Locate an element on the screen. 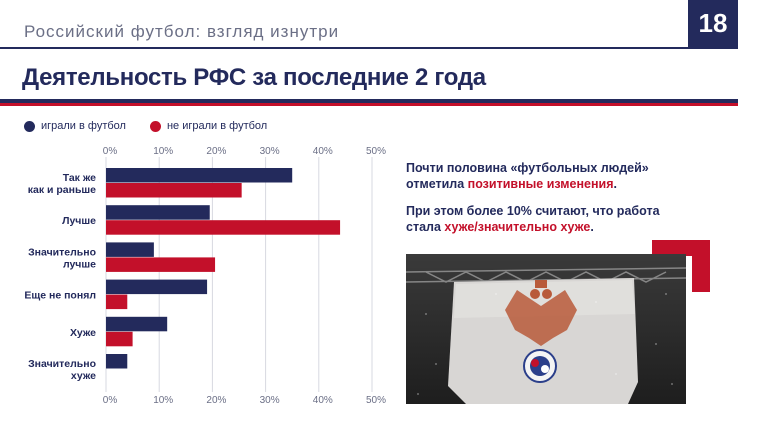 This screenshot has width=760, height=423. title-divider-red is located at coordinates (369, 104).